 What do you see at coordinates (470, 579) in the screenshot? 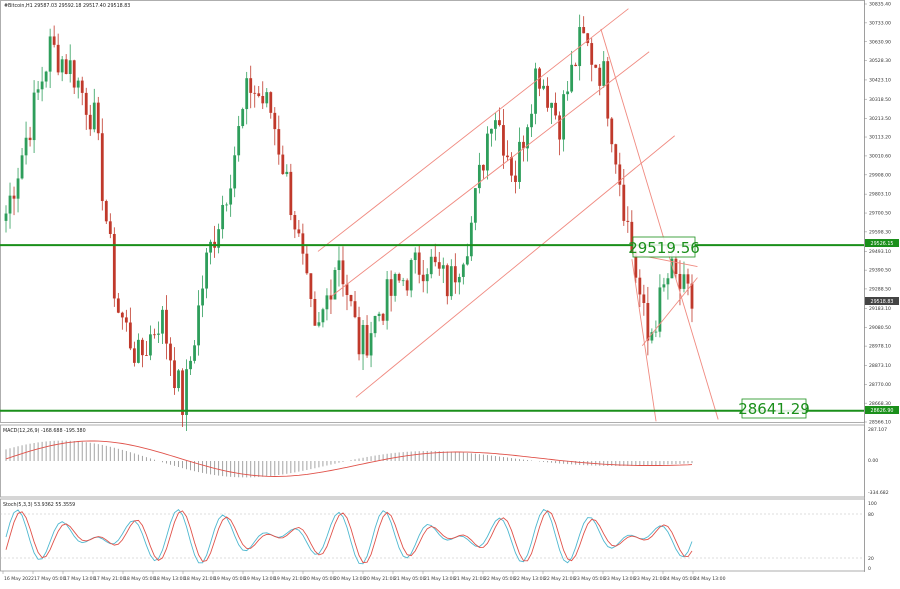
I see `time-tick-label: 21 May 21:00` at bounding box center [470, 579].